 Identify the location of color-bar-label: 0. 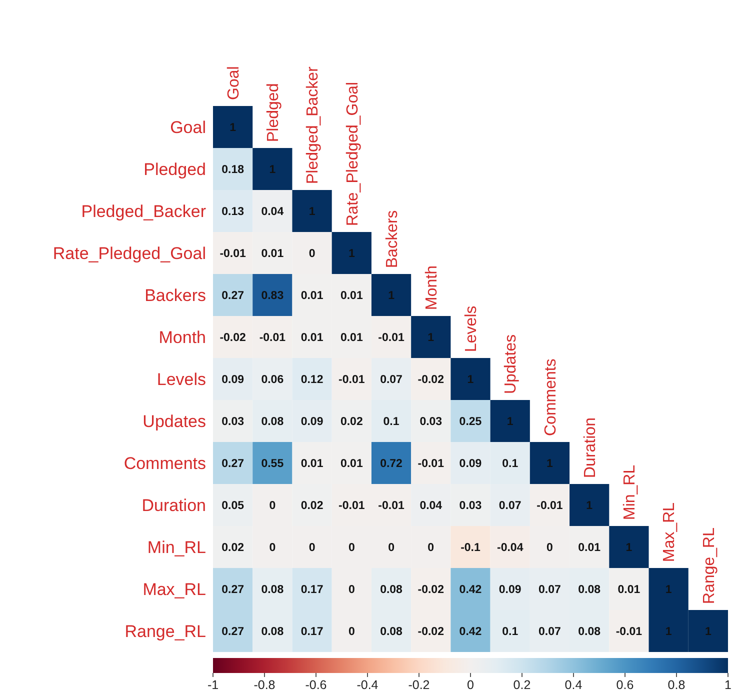
(470, 685).